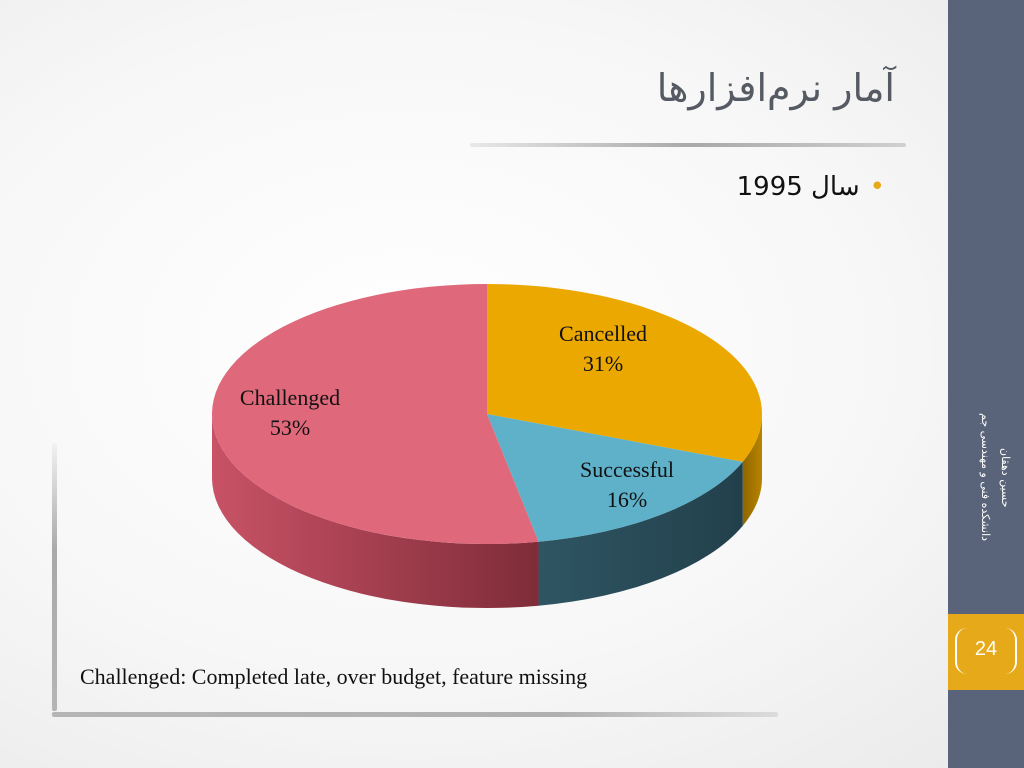 The height and width of the screenshot is (768, 1024). Describe the element at coordinates (603, 363) in the screenshot. I see `pie-value-cancelled: 31%` at that location.